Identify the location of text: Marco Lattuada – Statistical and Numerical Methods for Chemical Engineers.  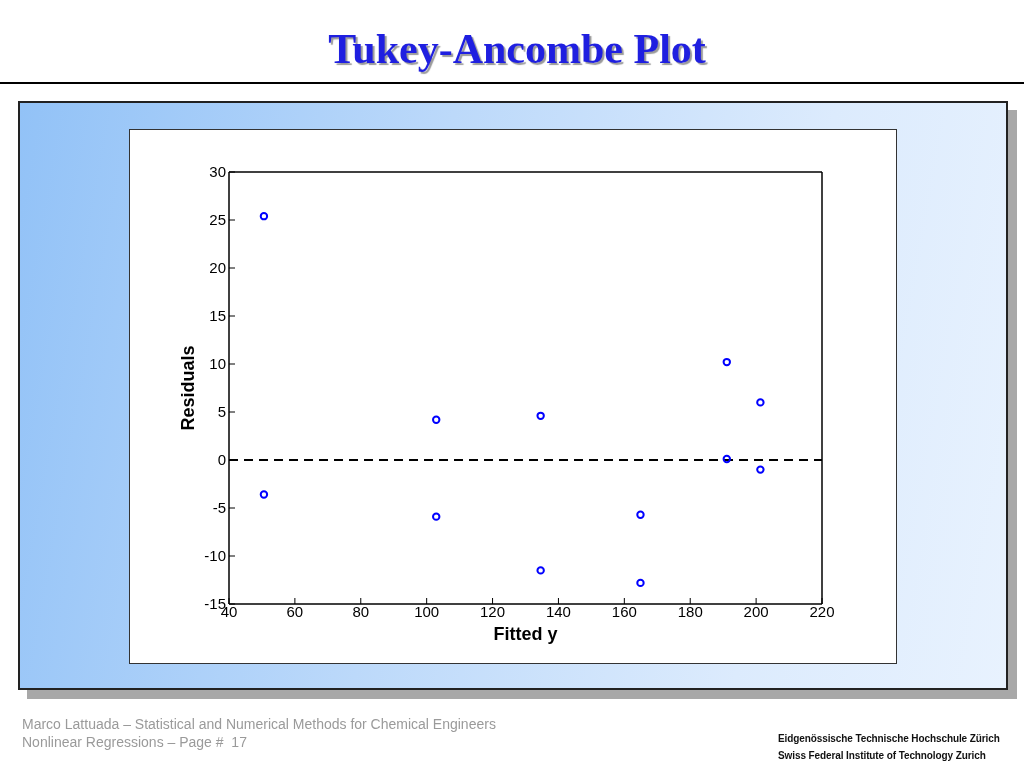
(259, 724).